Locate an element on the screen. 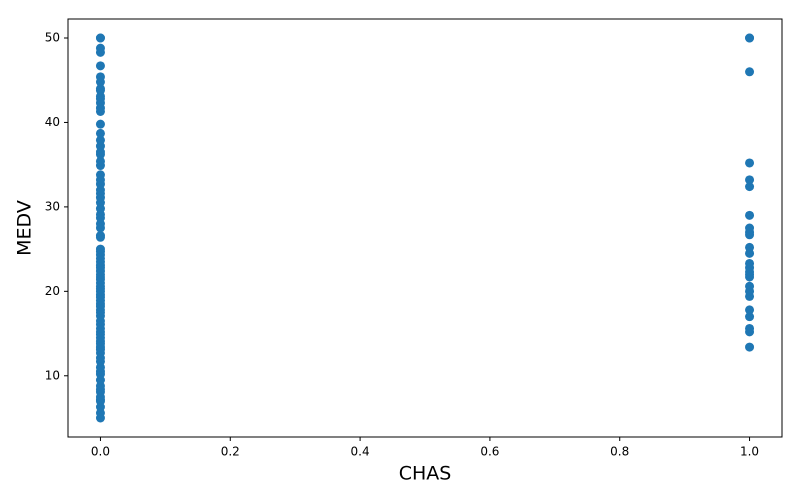 Image resolution: width=800 pixels, height=500 pixels. y-tick-label: 40 is located at coordinates (52, 122).